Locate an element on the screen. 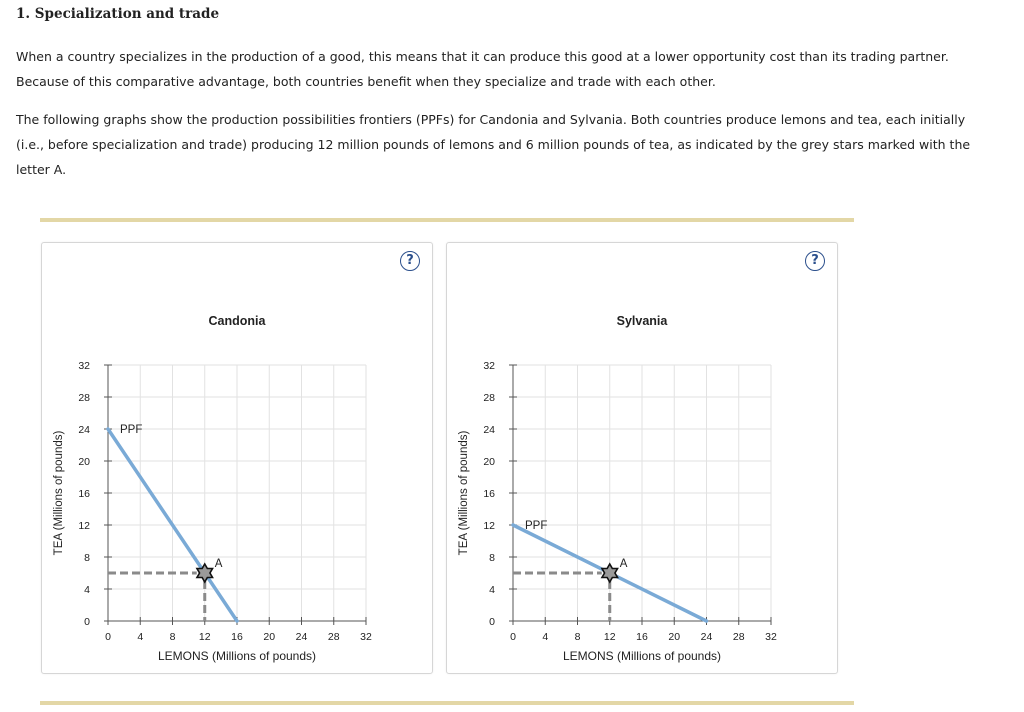  sylvania-help-icon: ? is located at coordinates (815, 261).